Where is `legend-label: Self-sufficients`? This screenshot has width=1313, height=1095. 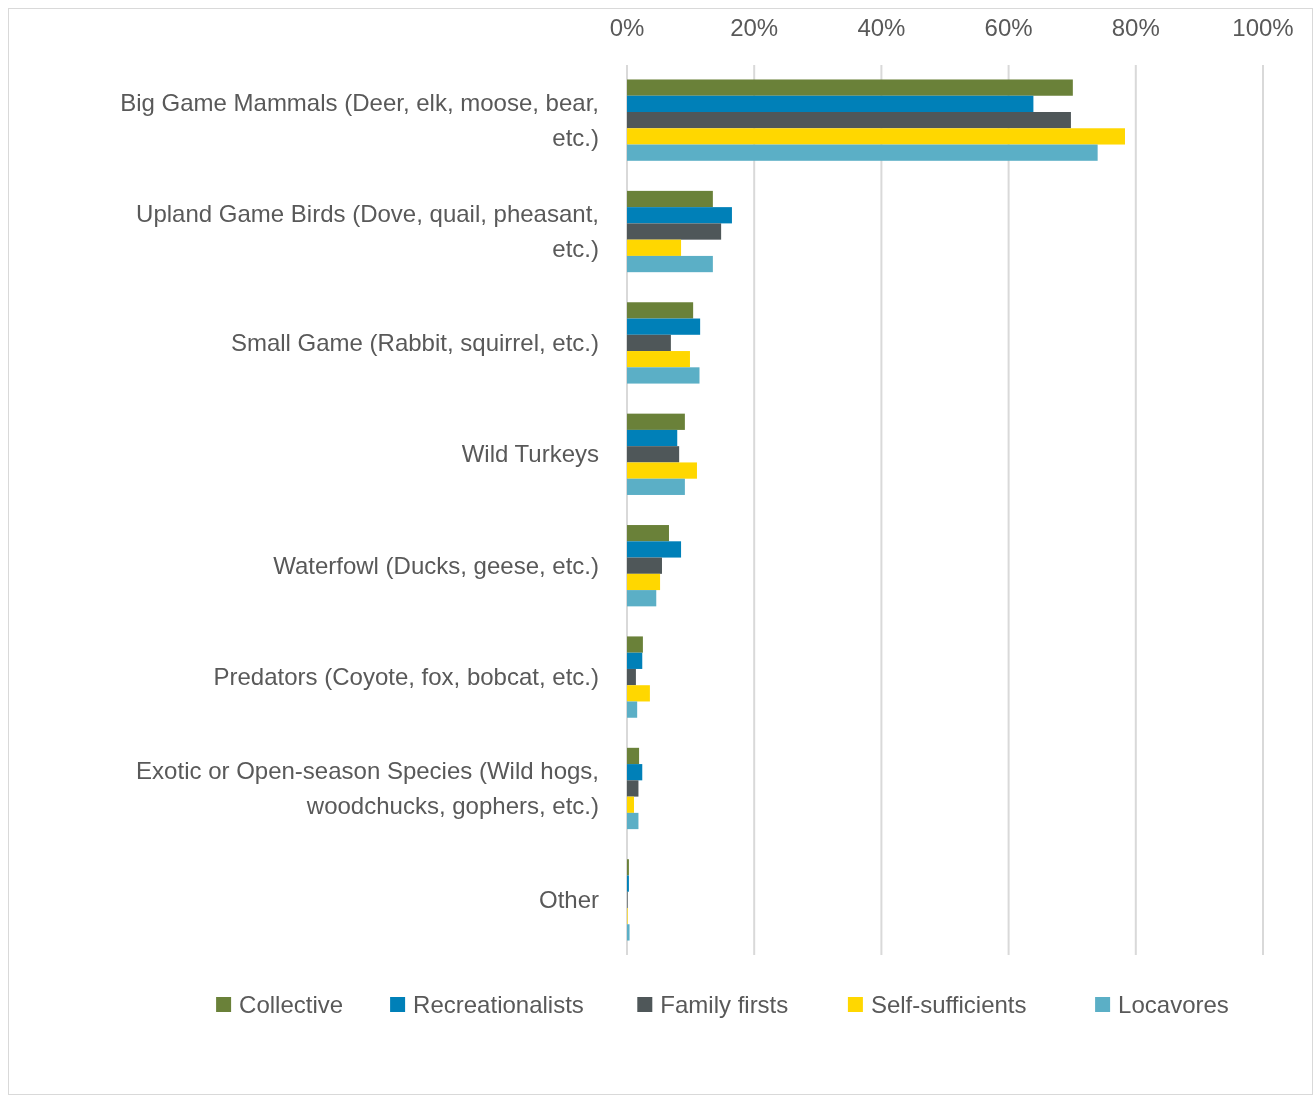
legend-label: Self-sufficients is located at coordinates (948, 1004).